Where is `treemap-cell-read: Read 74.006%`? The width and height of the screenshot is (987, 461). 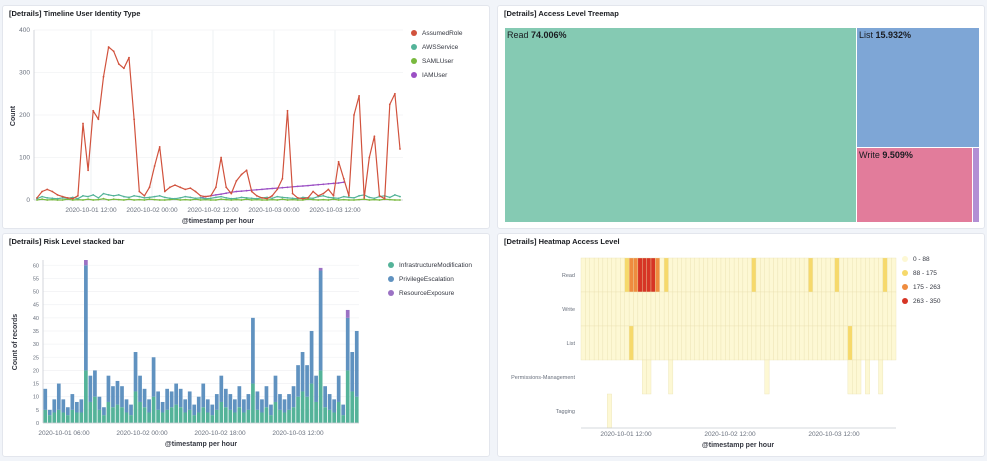
treemap-cell-read: Read 74.006% is located at coordinates (680, 125).